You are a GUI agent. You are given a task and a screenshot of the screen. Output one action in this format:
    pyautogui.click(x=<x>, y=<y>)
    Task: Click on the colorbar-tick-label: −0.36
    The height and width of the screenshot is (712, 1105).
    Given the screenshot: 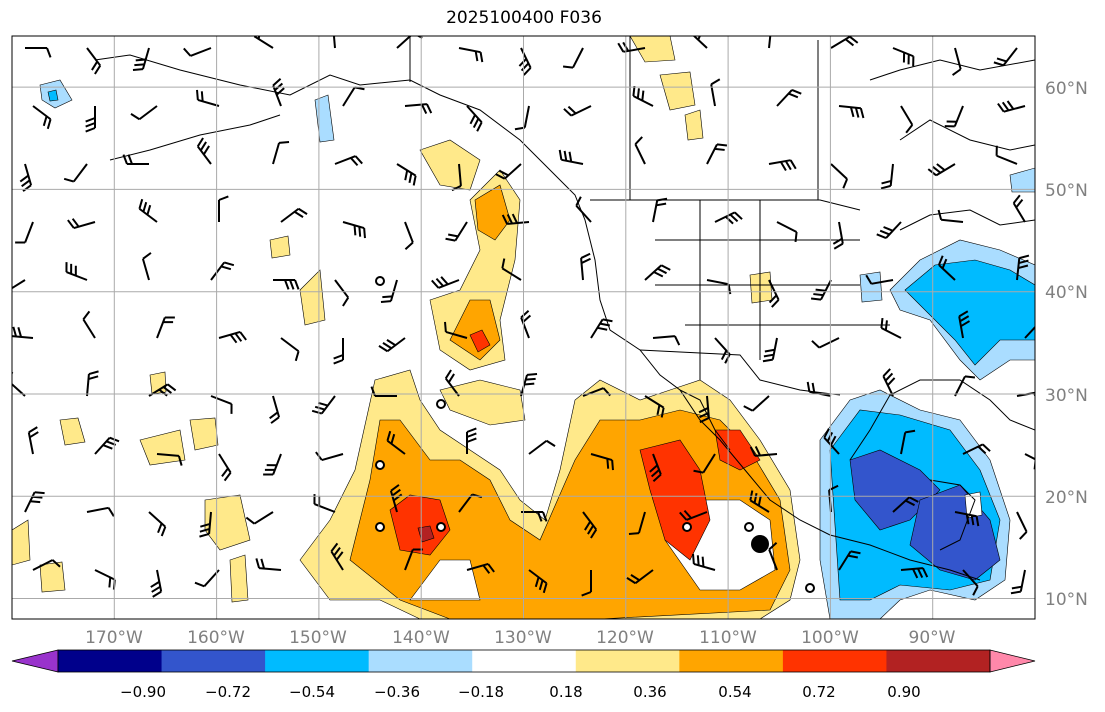 What is the action you would take?
    pyautogui.click(x=397, y=692)
    